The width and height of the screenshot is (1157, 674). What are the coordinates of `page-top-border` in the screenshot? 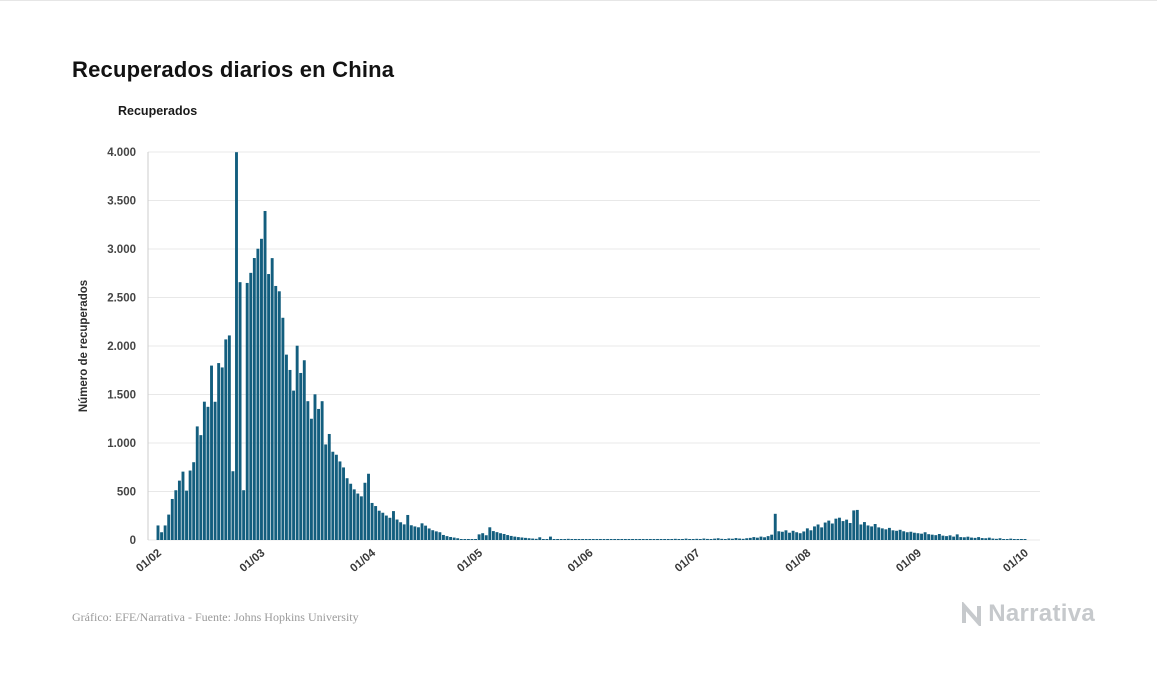 It's located at (578, 0).